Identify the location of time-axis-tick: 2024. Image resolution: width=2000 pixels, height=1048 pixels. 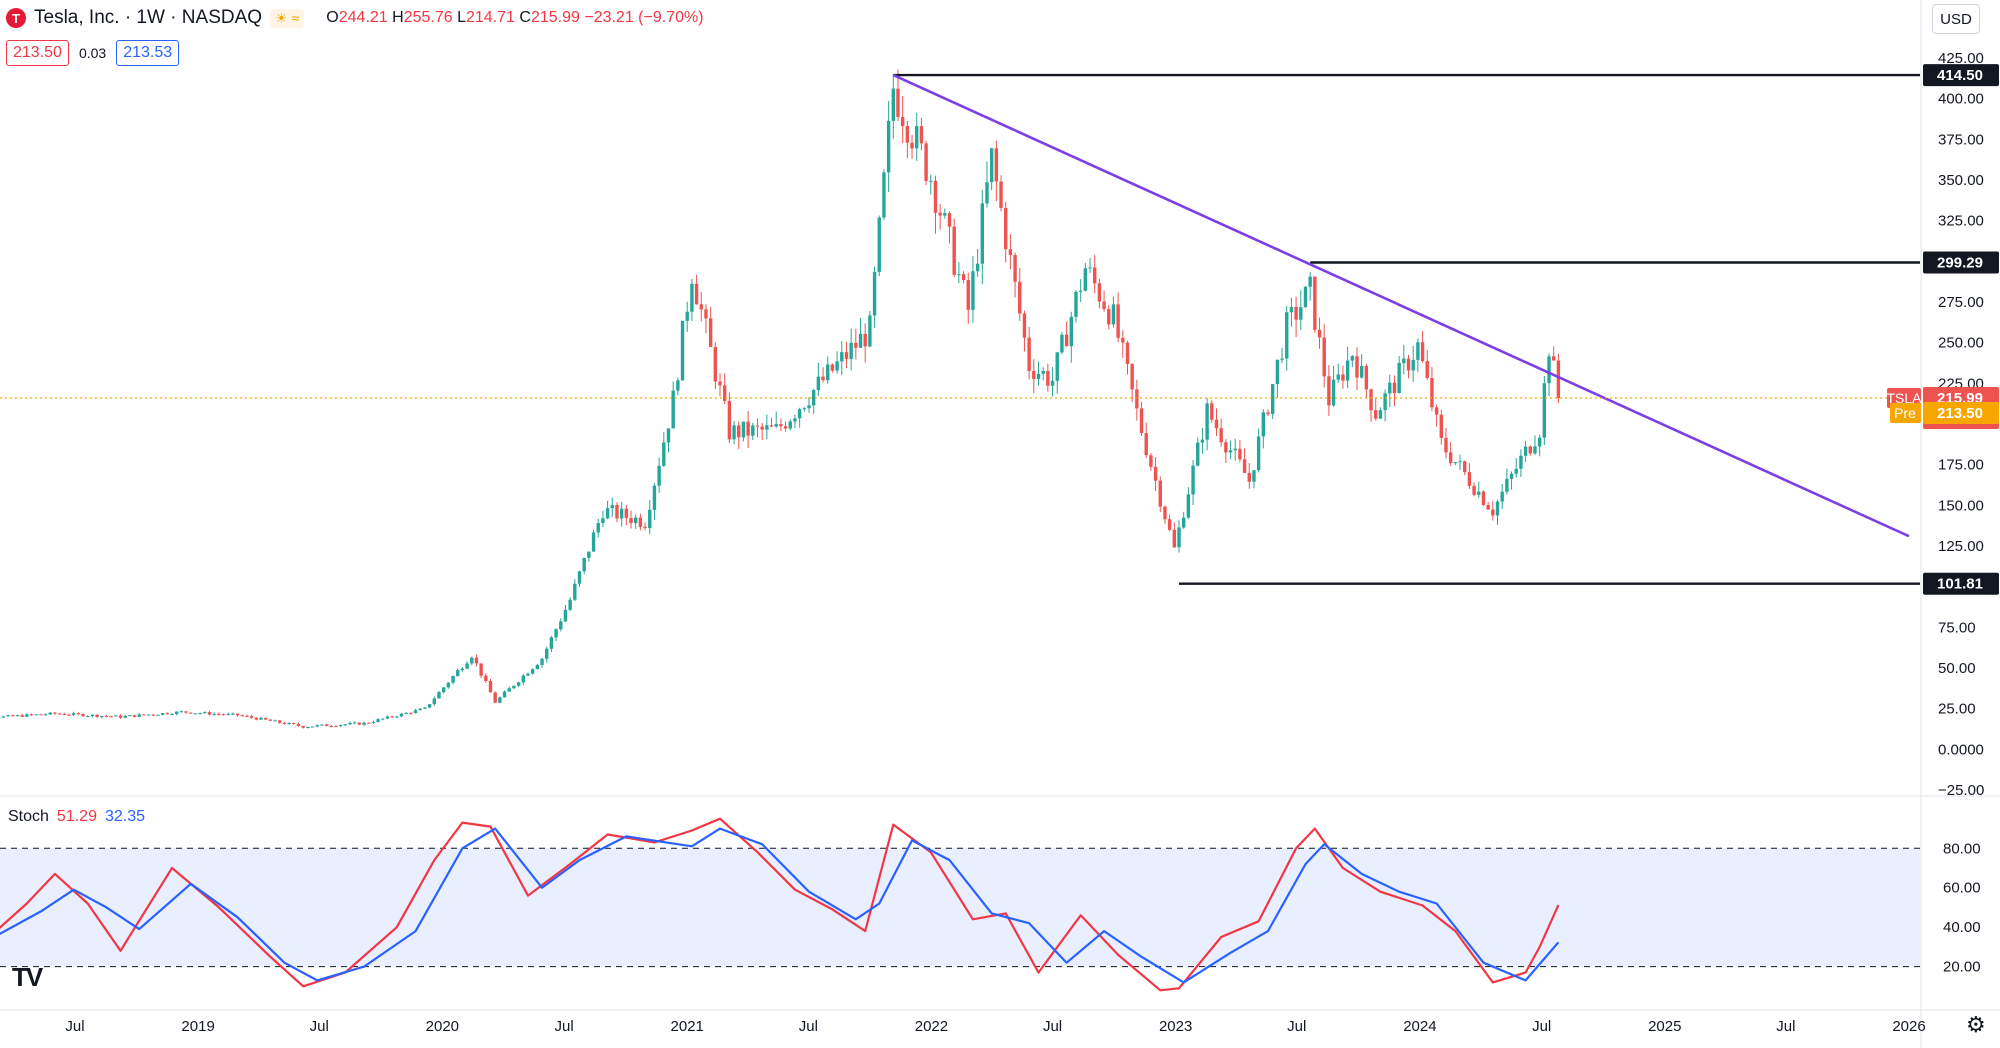
(1419, 1026).